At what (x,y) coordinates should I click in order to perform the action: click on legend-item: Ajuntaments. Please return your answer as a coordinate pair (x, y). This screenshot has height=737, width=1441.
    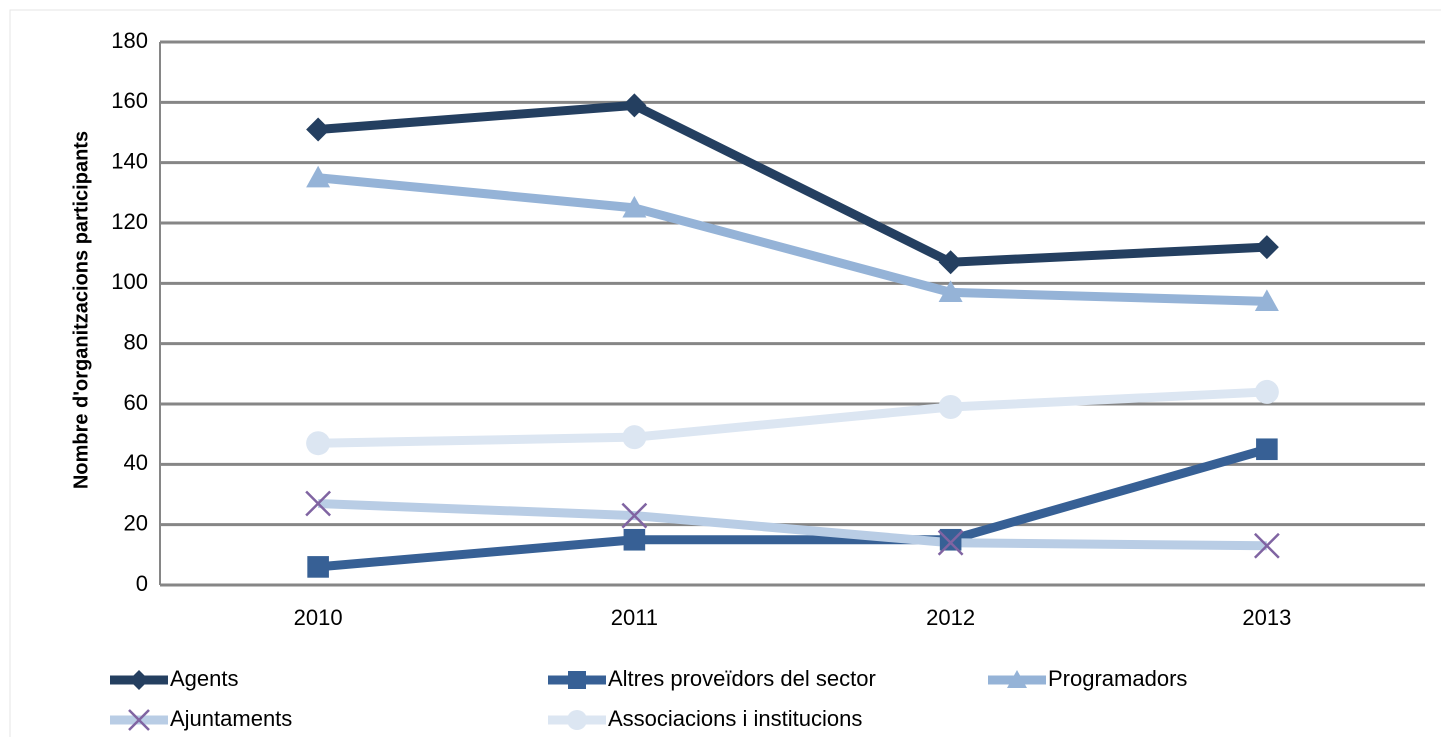
    Looking at the image, I should click on (201, 718).